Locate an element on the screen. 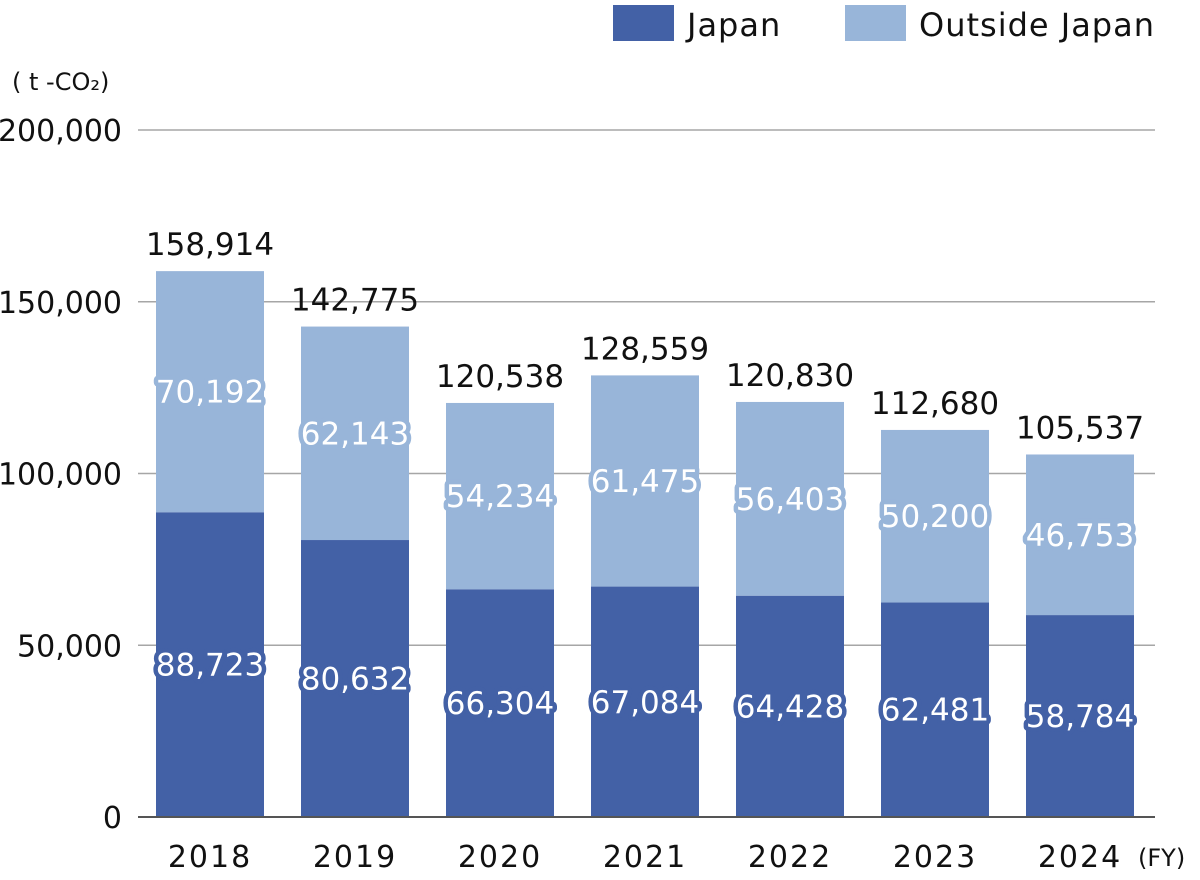  x-tick-label: 2021 is located at coordinates (645, 857).